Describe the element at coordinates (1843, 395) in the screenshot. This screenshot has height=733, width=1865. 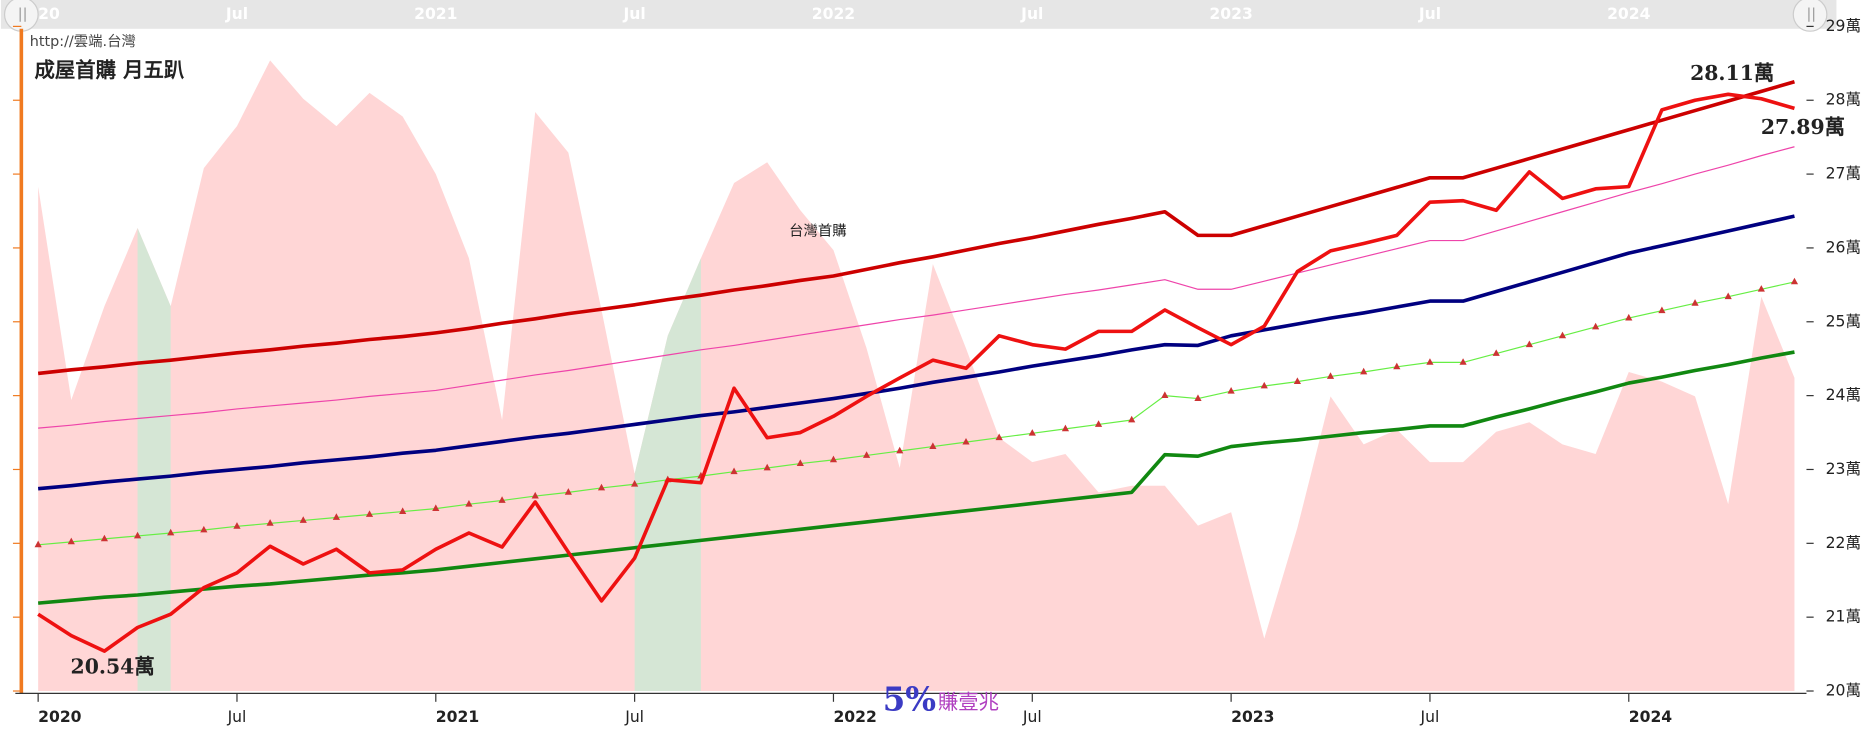
I see `y-tick-label: 24萬` at that location.